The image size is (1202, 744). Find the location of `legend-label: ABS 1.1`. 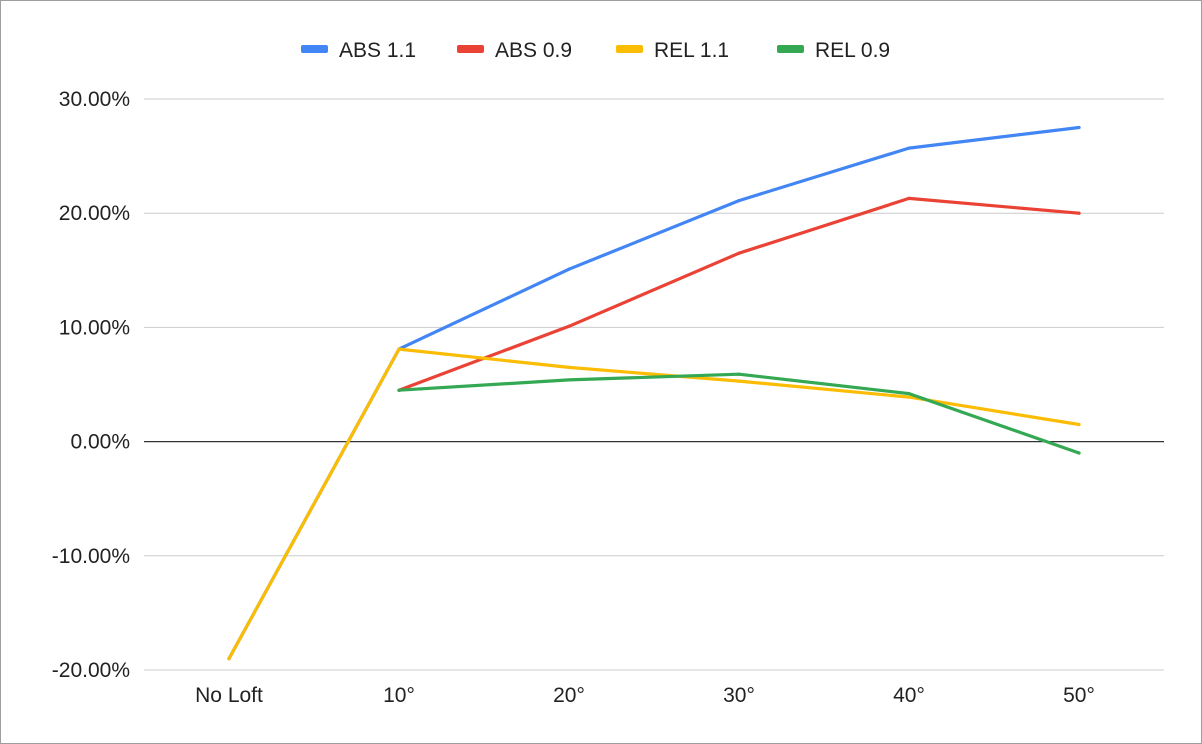

legend-label: ABS 1.1 is located at coordinates (377, 50).